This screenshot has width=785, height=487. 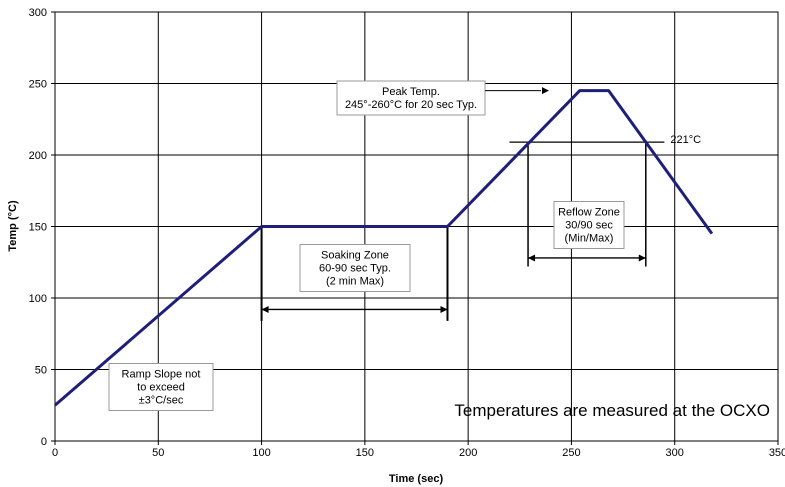 I want to click on x-tick-label: 200, so click(x=468, y=453).